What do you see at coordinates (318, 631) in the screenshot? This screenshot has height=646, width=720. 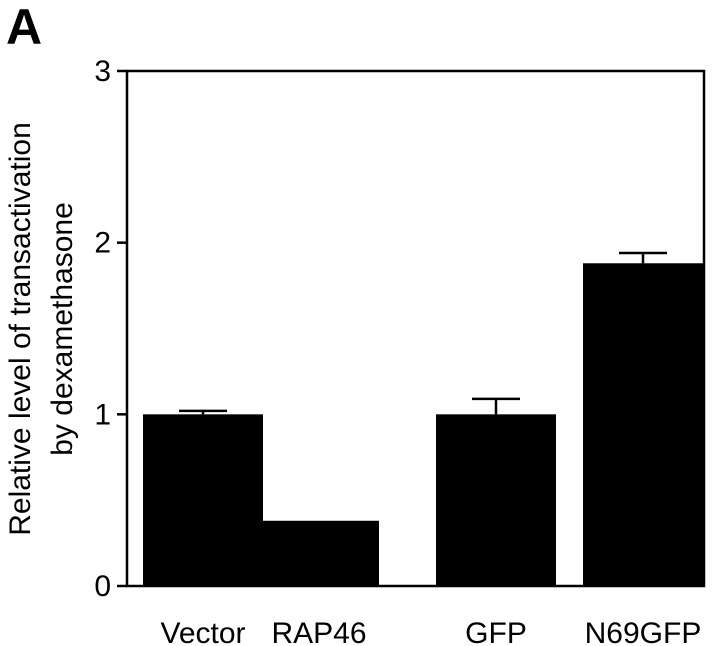 I see `x-tick-label: RAP46` at bounding box center [318, 631].